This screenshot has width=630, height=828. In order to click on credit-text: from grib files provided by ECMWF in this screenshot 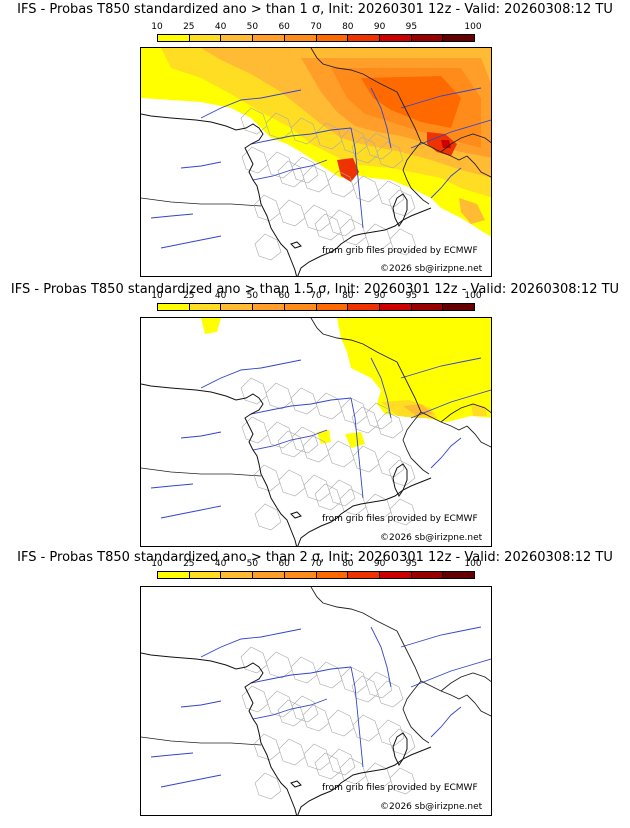, I will do `click(400, 251)`.